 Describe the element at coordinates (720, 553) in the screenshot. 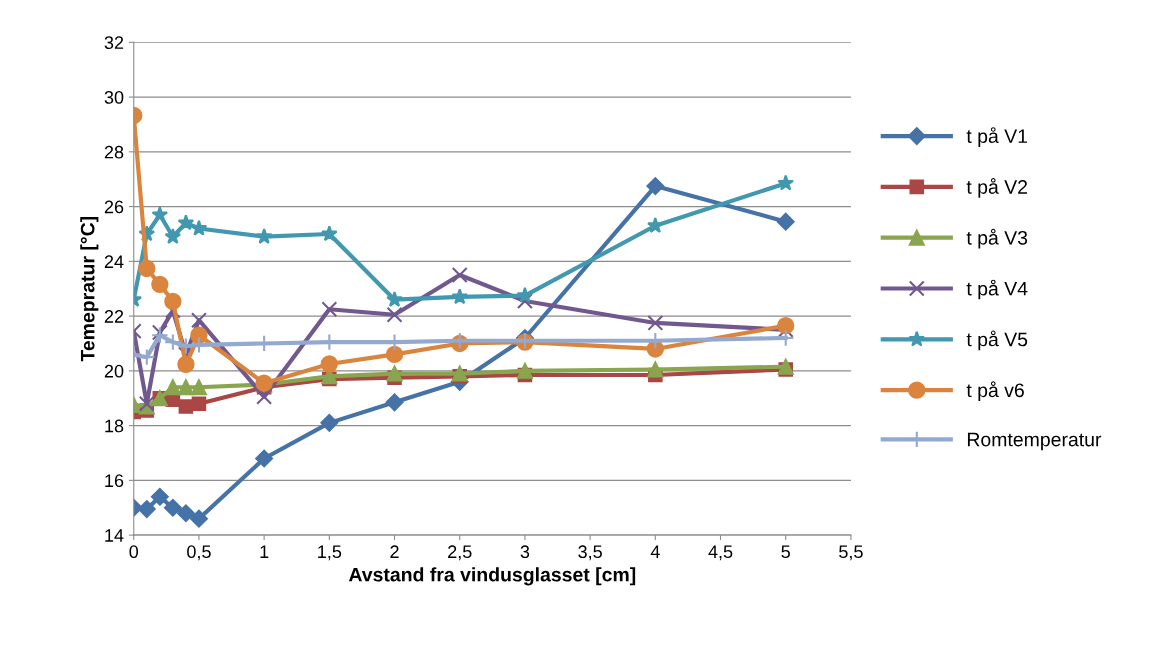

I see `x-tick-label: 4,5` at that location.